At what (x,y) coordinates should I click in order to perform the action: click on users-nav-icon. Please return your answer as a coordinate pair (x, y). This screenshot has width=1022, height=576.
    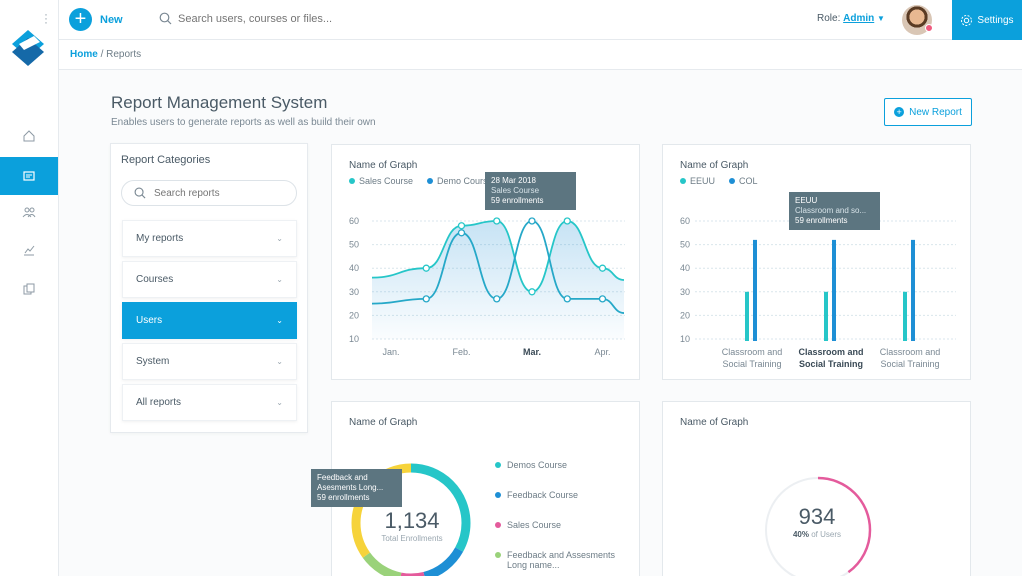
    Looking at the image, I should click on (29, 212).